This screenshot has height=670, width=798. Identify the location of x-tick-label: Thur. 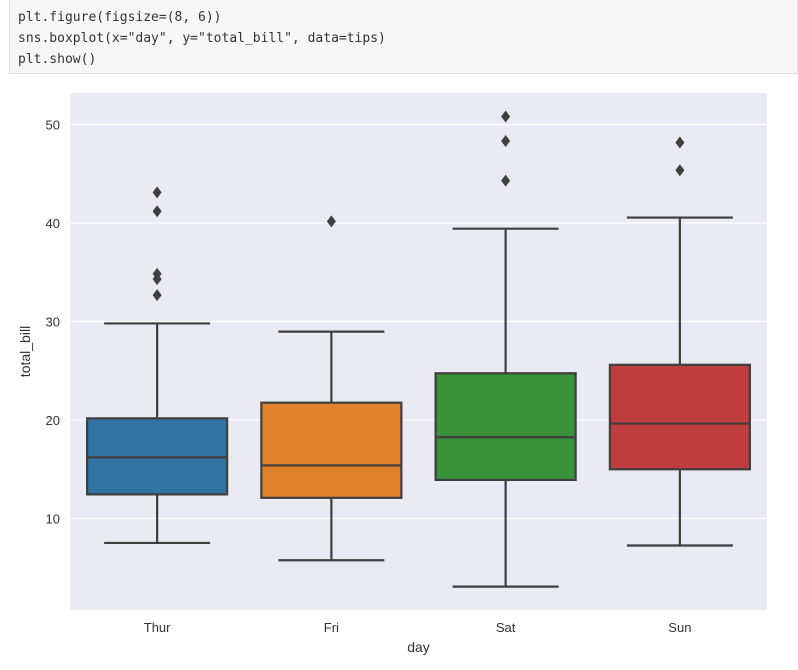
(157, 627).